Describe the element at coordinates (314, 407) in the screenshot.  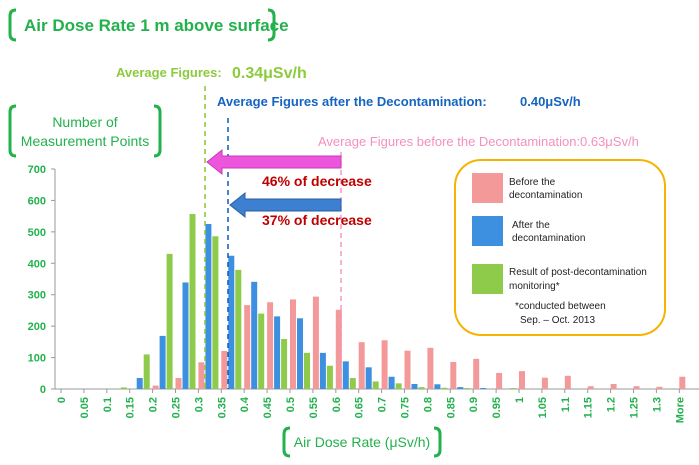
I see `x-tick-label: 0.55` at that location.